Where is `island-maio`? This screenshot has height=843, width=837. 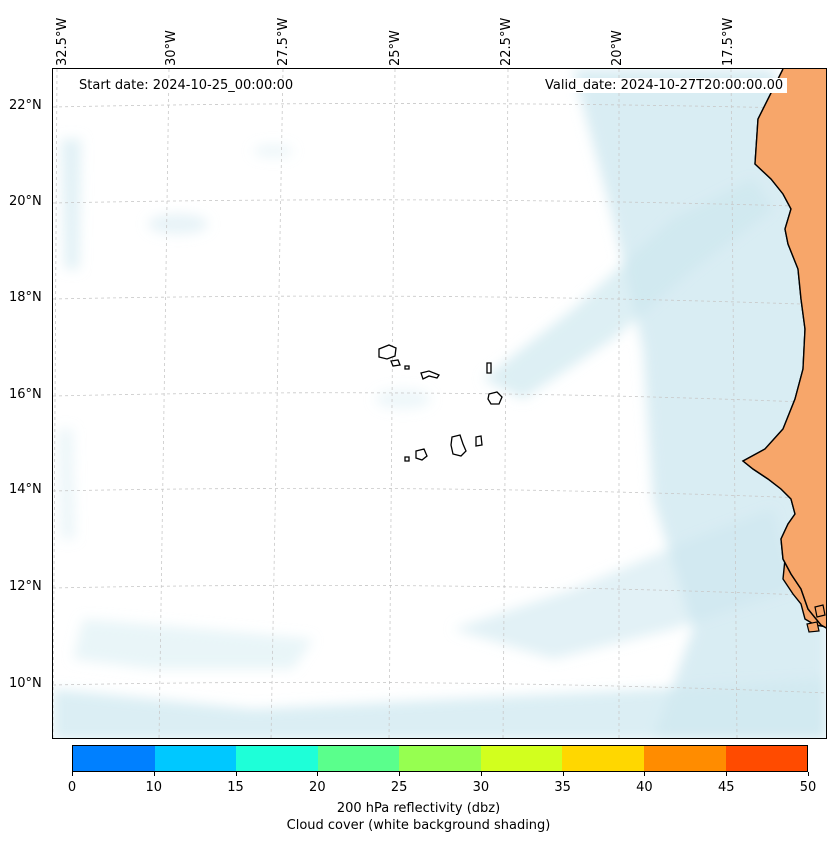 island-maio is located at coordinates (479, 441).